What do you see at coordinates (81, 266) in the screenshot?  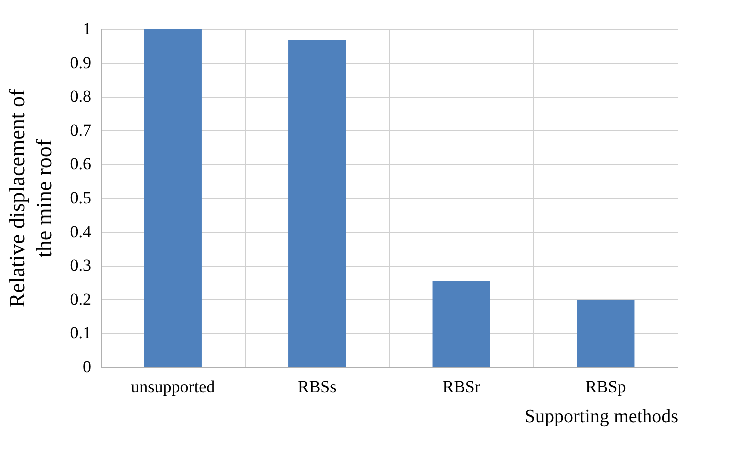 I see `y-tick-label: 0.3` at bounding box center [81, 266].